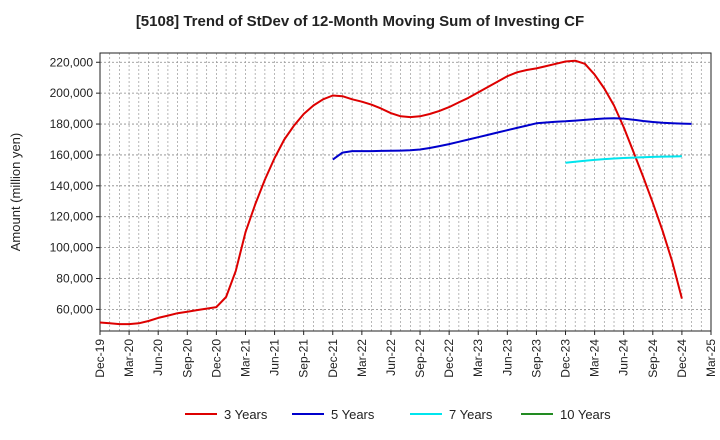  Describe the element at coordinates (72, 186) in the screenshot. I see `y-tick-label: 140,000` at that location.